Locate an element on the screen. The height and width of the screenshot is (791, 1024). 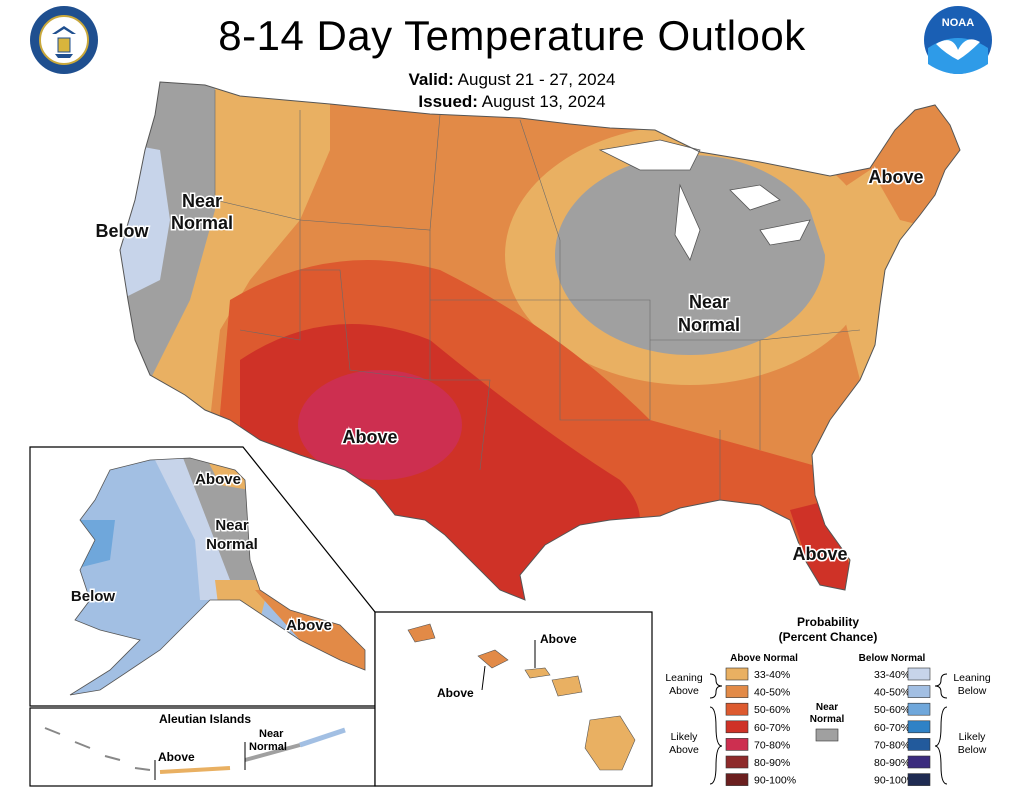
hawaii-inset is located at coordinates (513, 699).